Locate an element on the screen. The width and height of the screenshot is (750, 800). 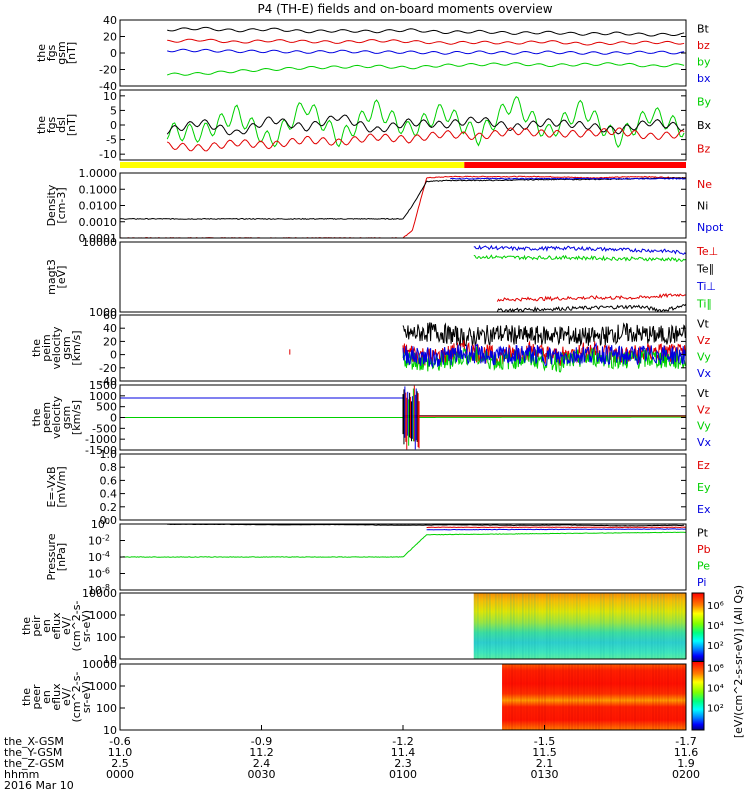
y-axis-label: peer is located at coordinates (36, 697).